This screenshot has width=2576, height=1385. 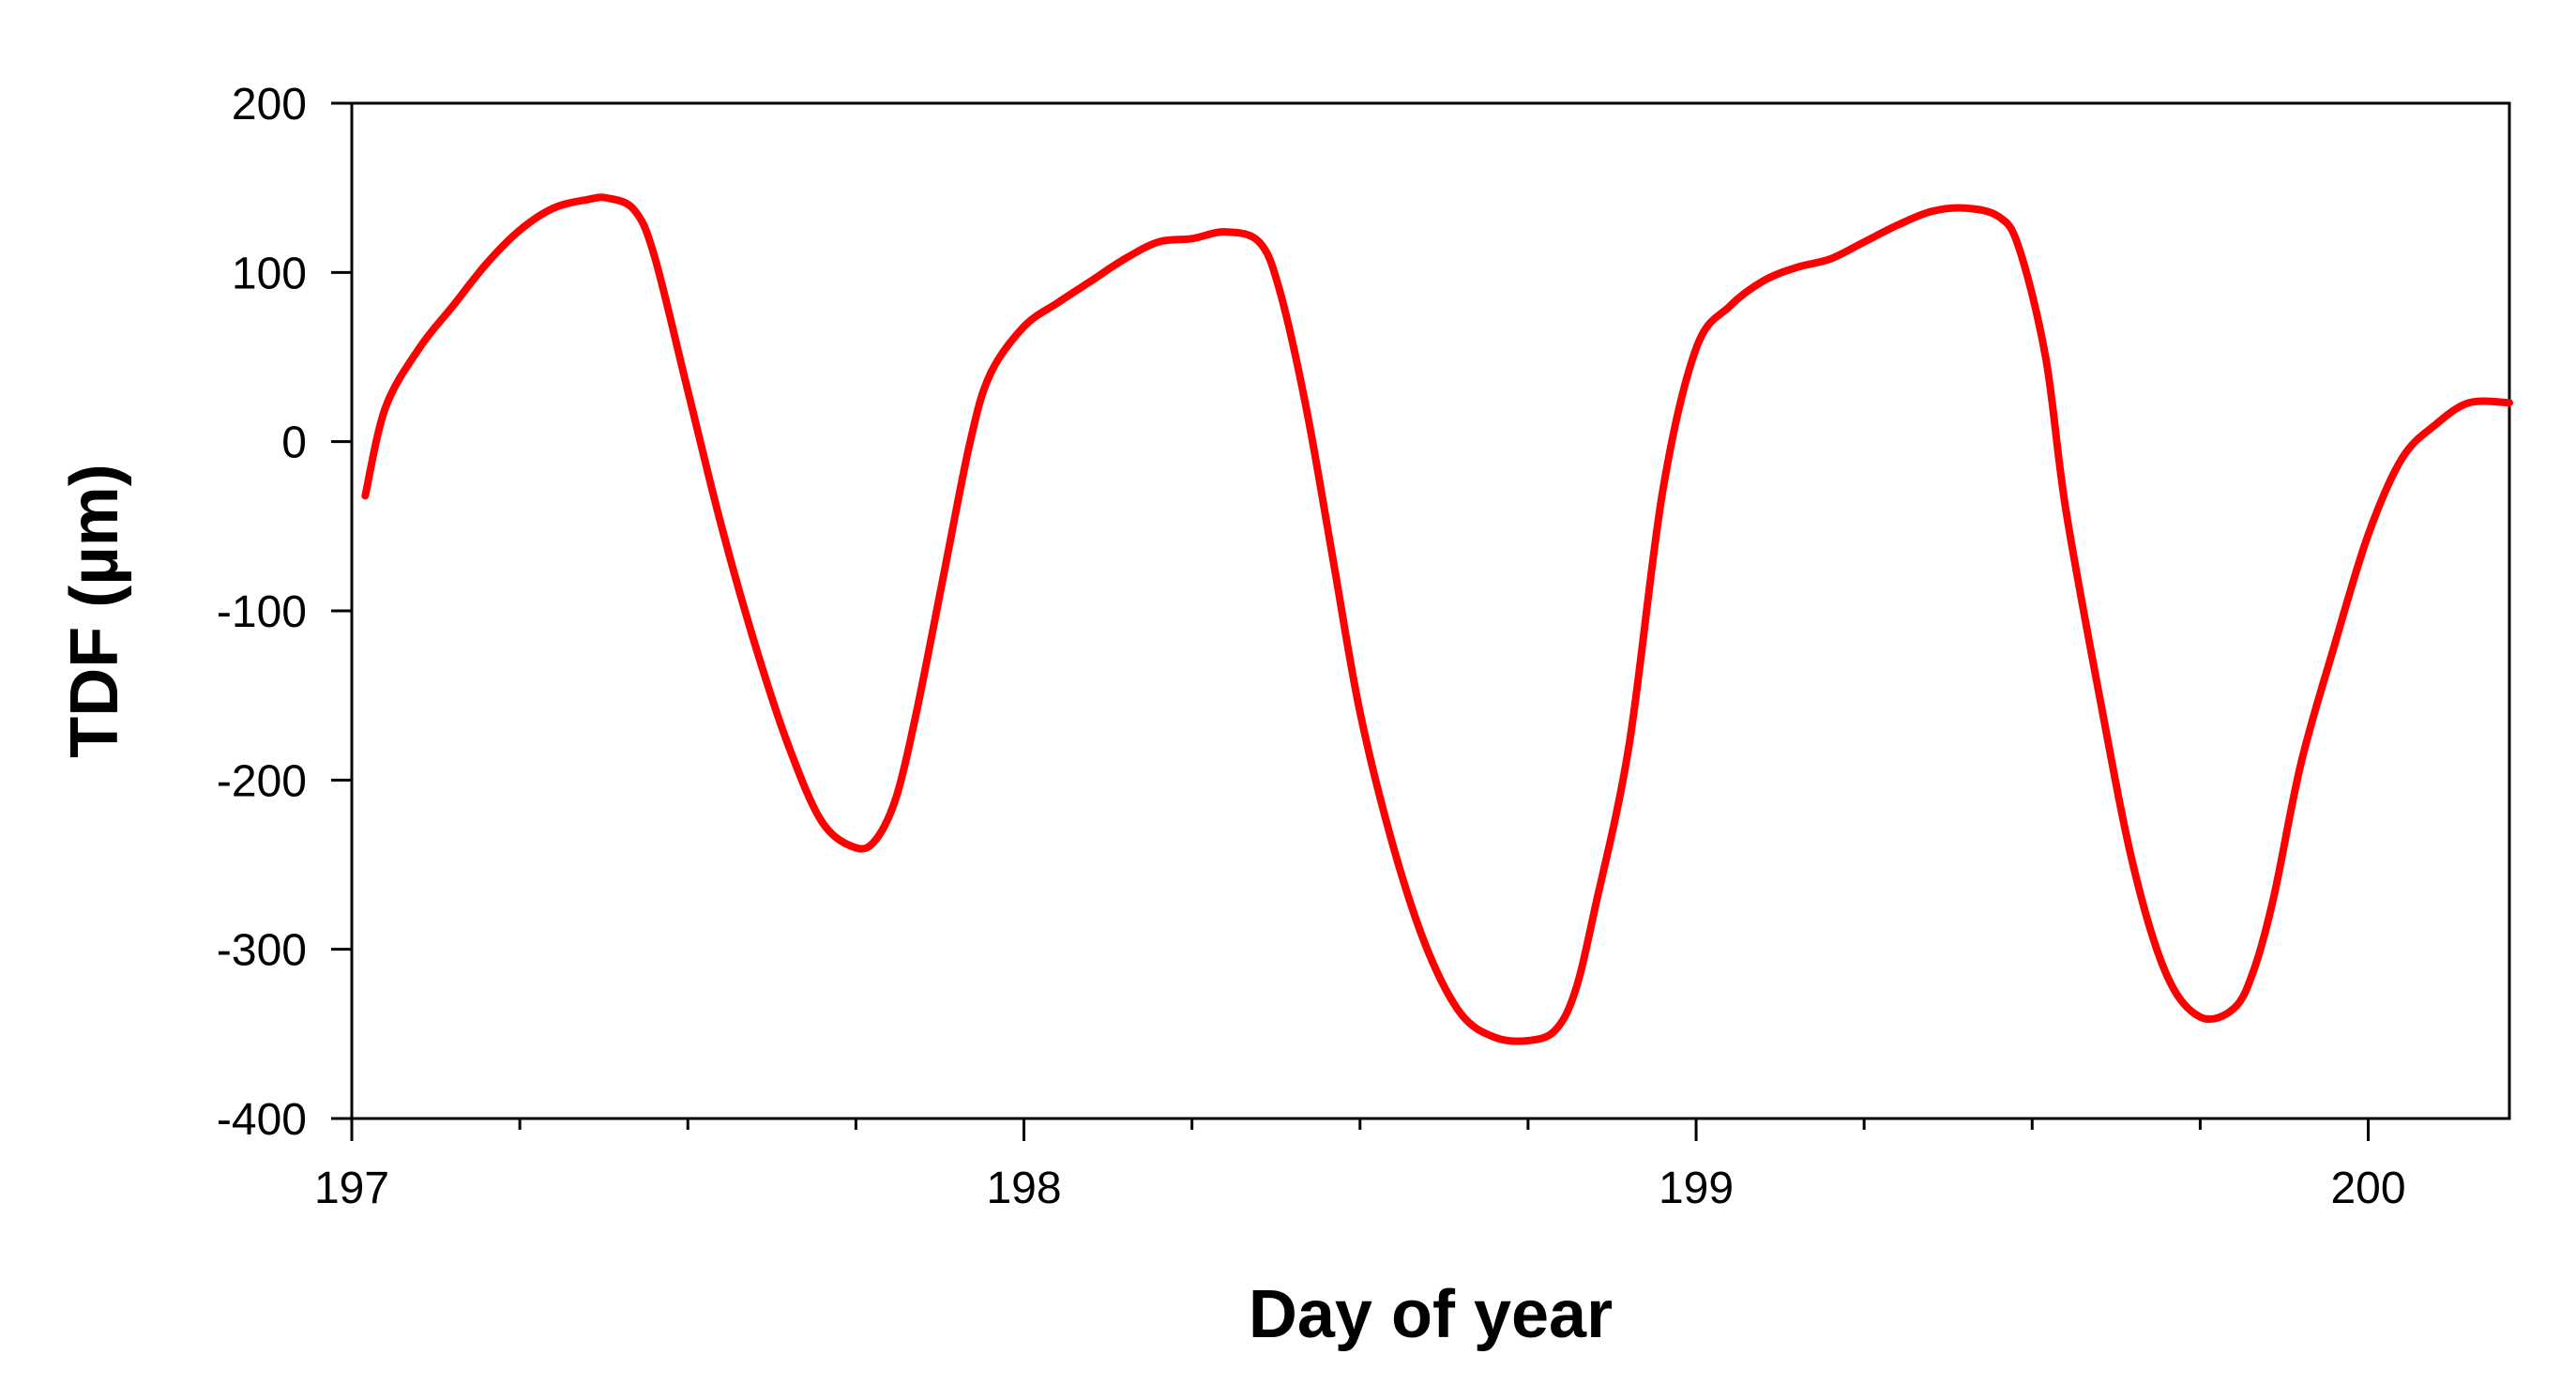 What do you see at coordinates (1431, 1314) in the screenshot?
I see `x-axis-title: Day of year` at bounding box center [1431, 1314].